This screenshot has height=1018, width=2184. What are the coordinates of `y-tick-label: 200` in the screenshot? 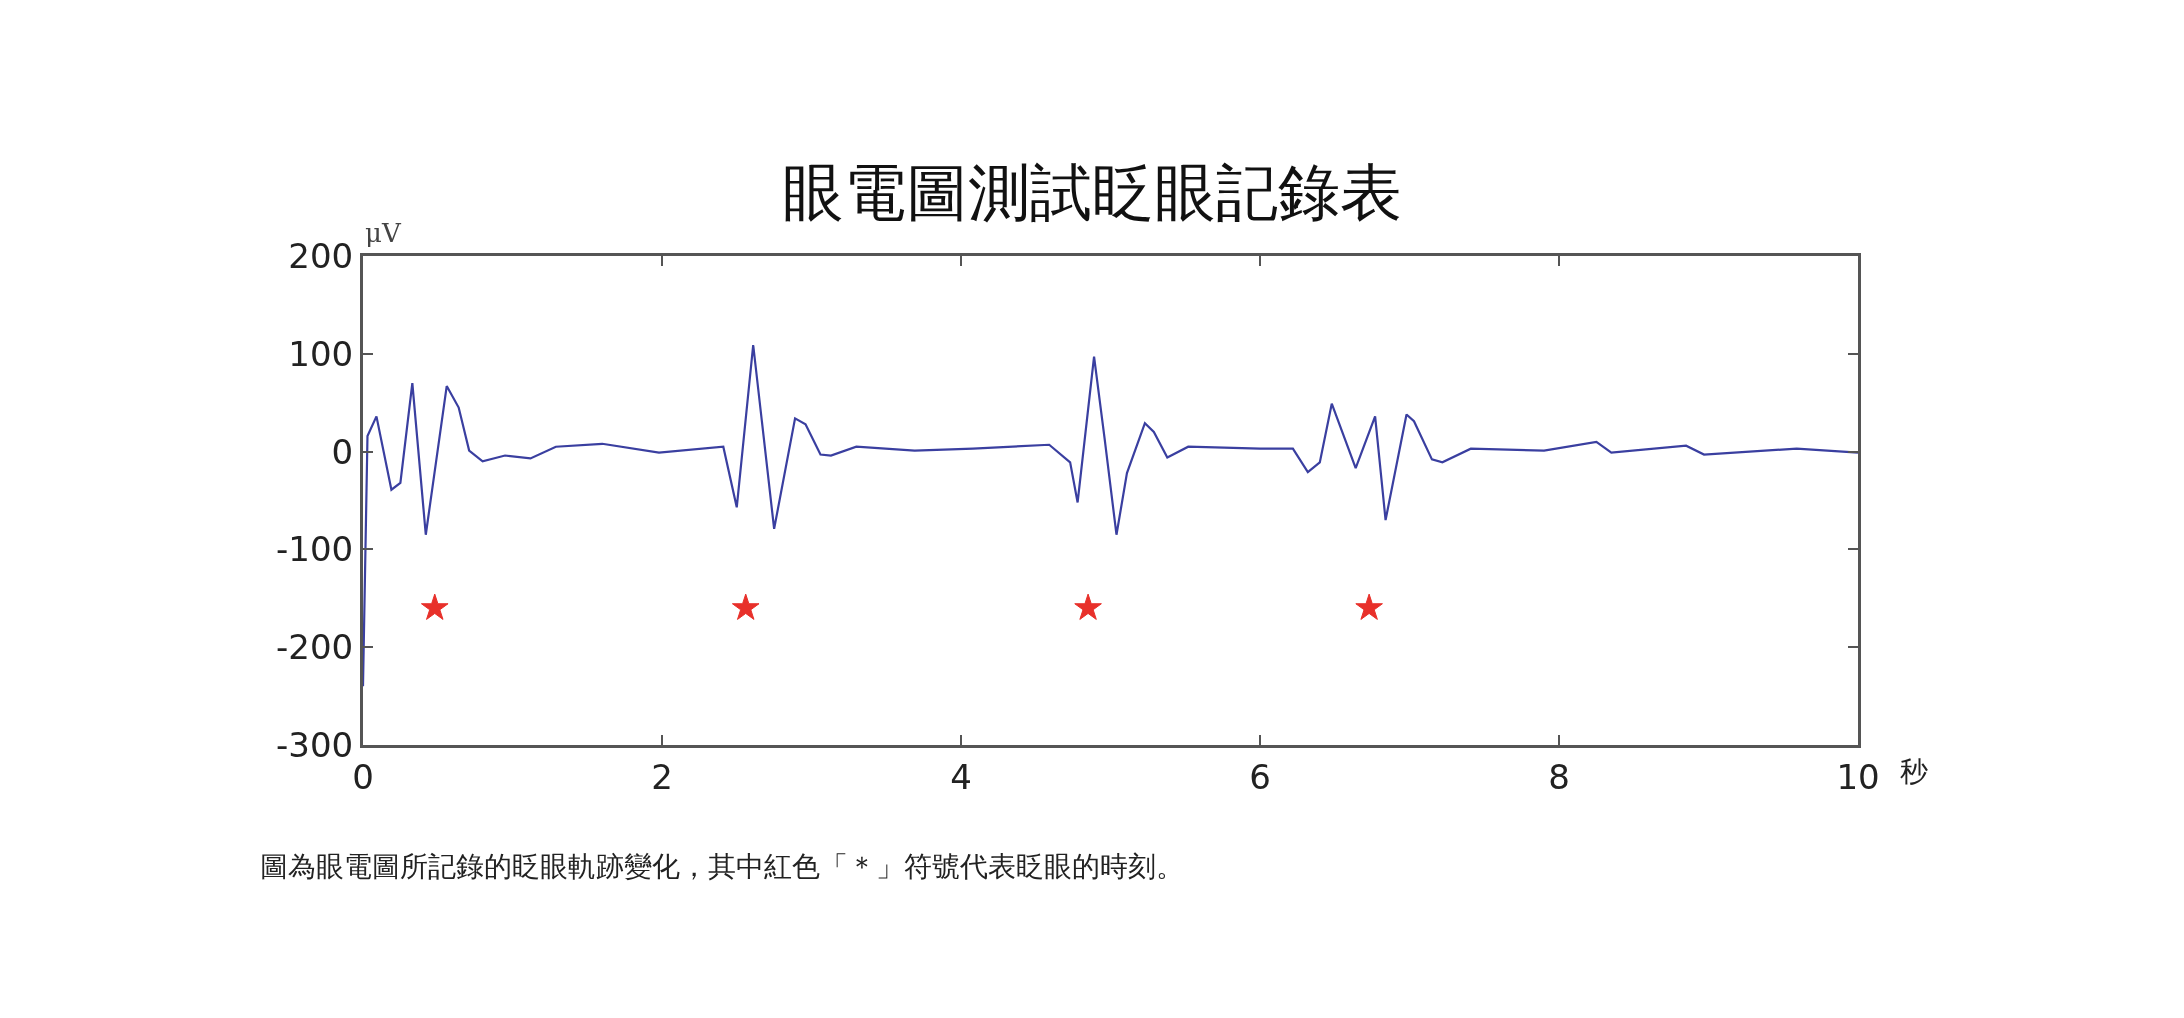 It's located at (321, 255).